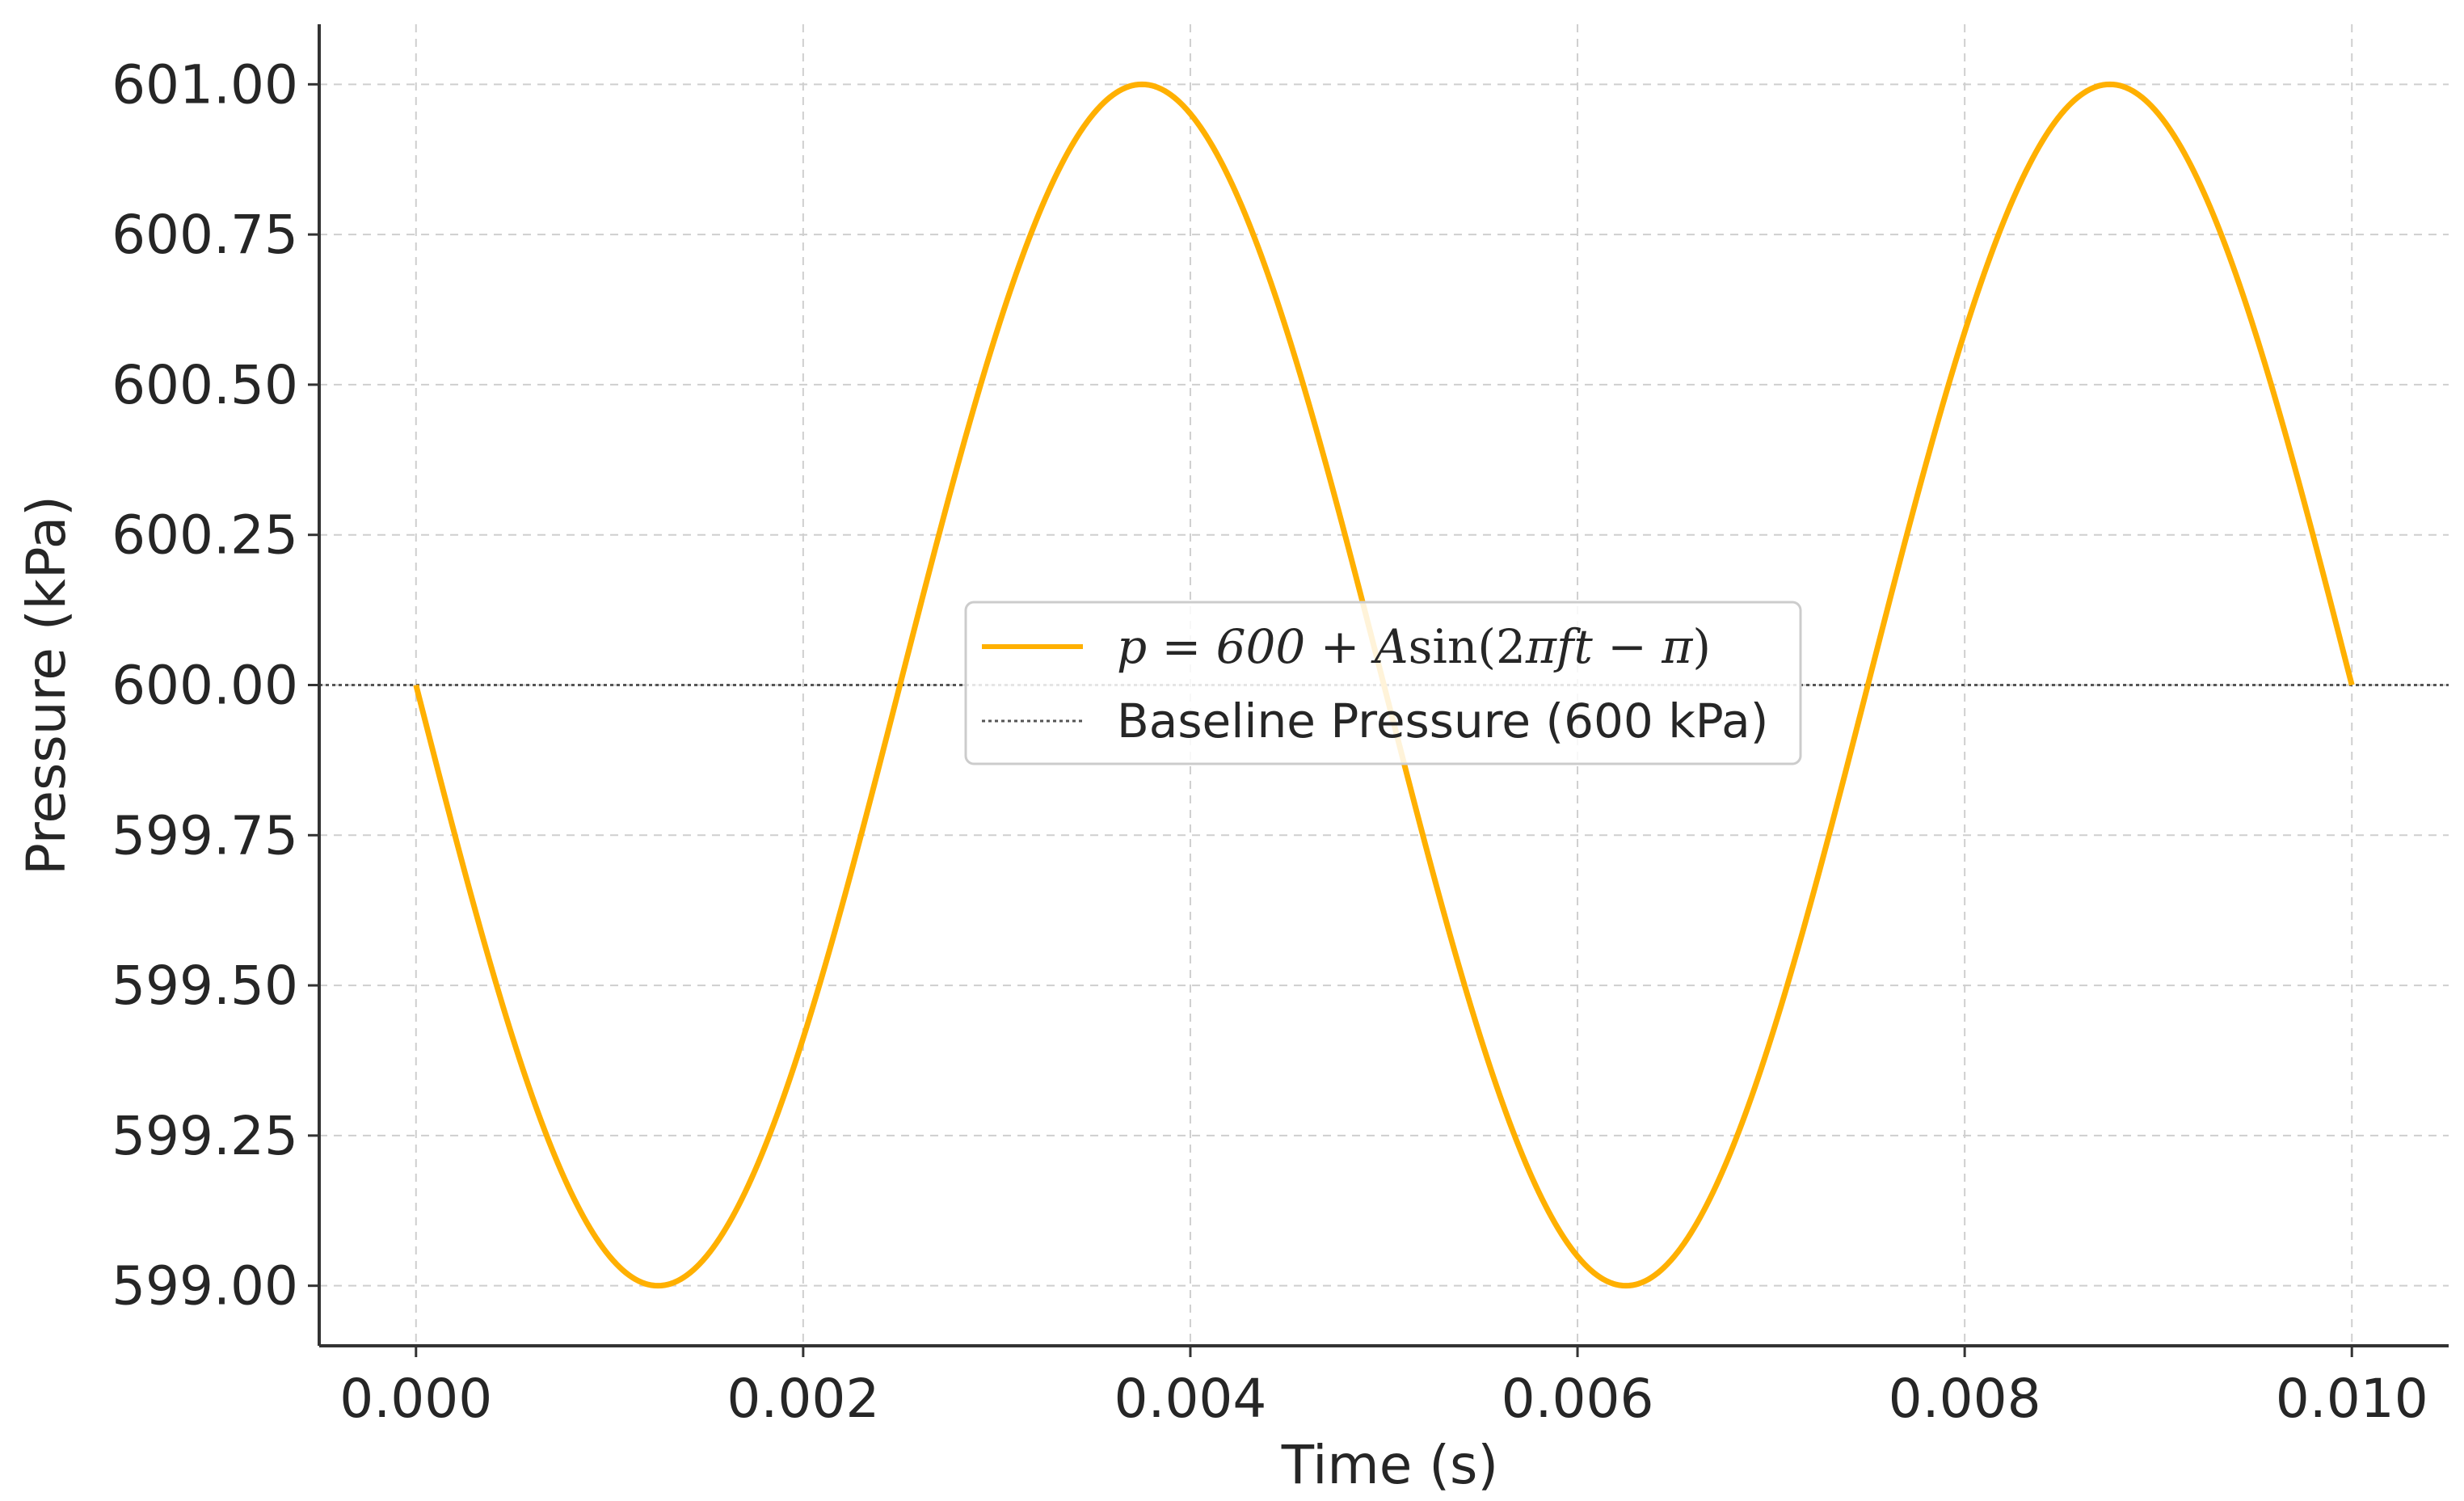  Describe the element at coordinates (1578, 1399) in the screenshot. I see `x-tick-label-3: 0.006` at that location.